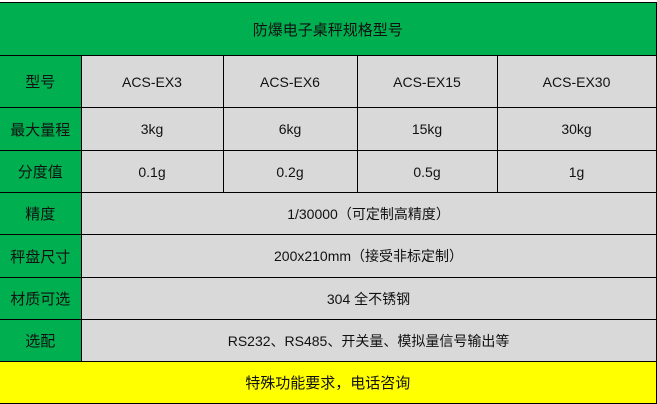 The image size is (657, 404). I want to click on row-label: 材质可选, so click(41, 298).